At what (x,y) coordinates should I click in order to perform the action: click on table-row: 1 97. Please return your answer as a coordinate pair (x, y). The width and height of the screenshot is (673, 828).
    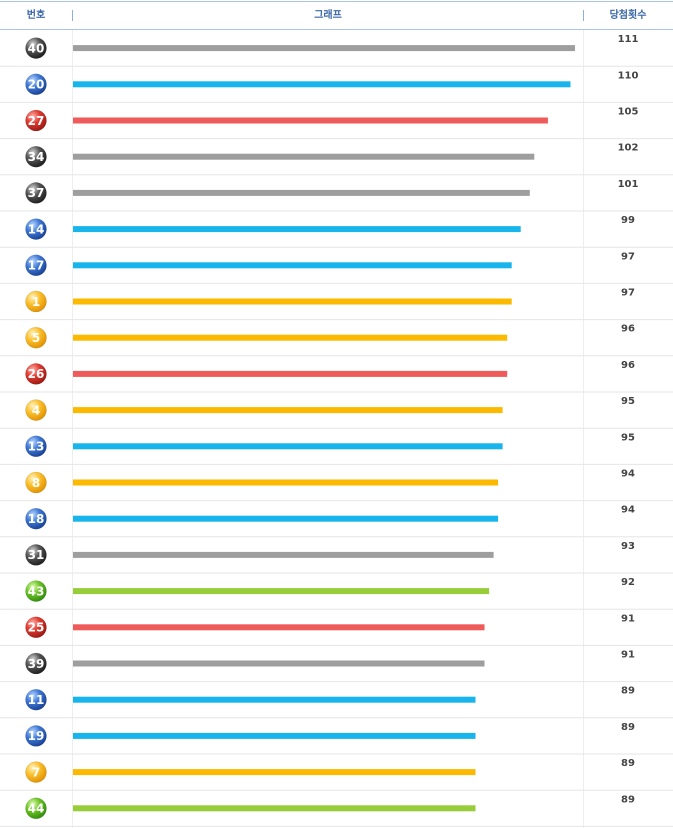
    Looking at the image, I should click on (336, 304).